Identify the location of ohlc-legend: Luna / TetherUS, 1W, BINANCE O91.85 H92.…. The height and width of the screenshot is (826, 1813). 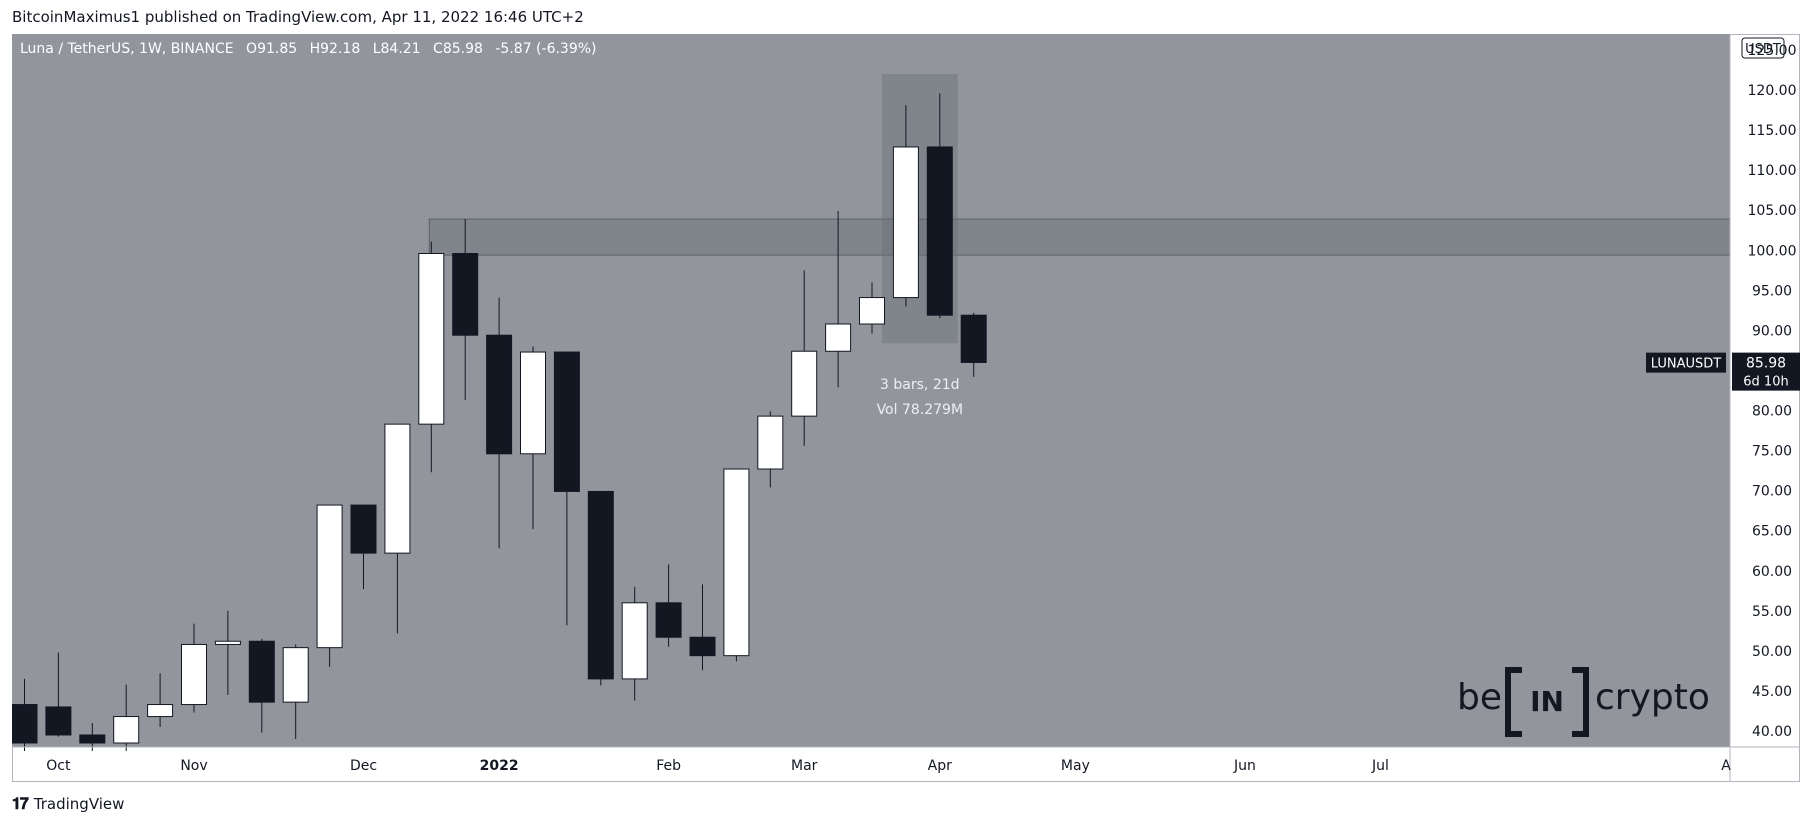
(308, 49).